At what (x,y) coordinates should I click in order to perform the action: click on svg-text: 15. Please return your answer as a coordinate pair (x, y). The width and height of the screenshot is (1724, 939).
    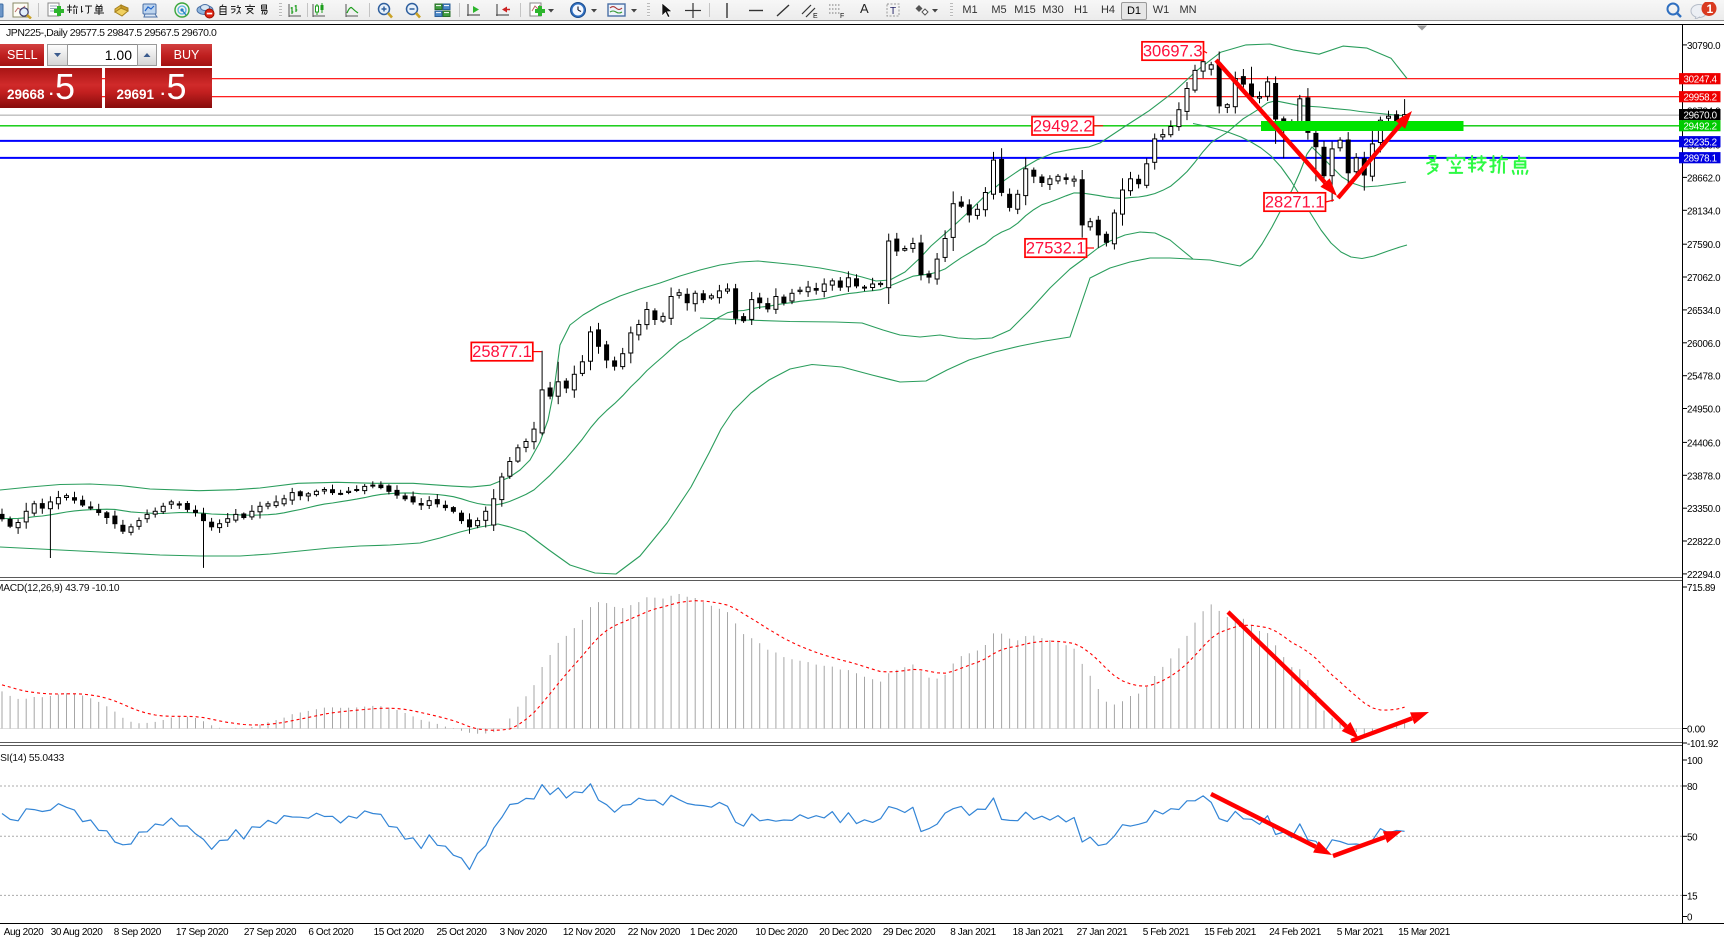
    Looking at the image, I should click on (1692, 896).